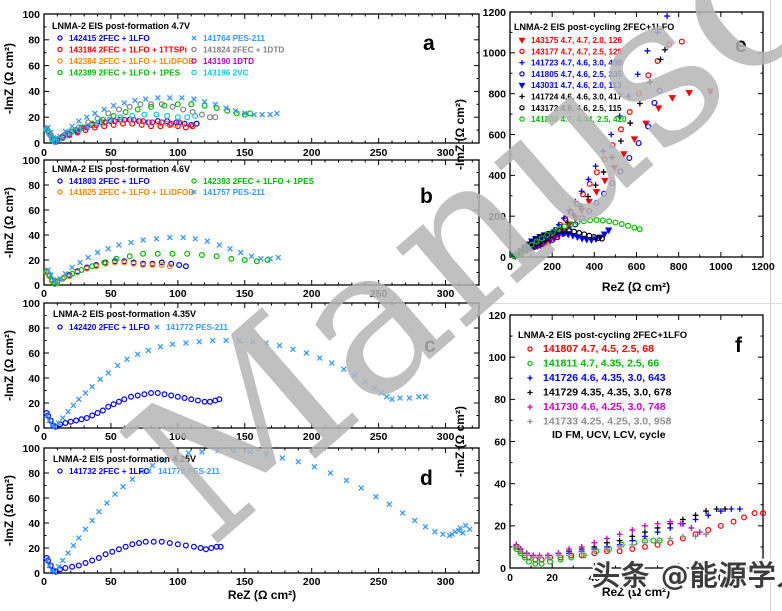 The width and height of the screenshot is (782, 611). Describe the element at coordinates (739, 345) in the screenshot. I see `svg-text: f` at that location.